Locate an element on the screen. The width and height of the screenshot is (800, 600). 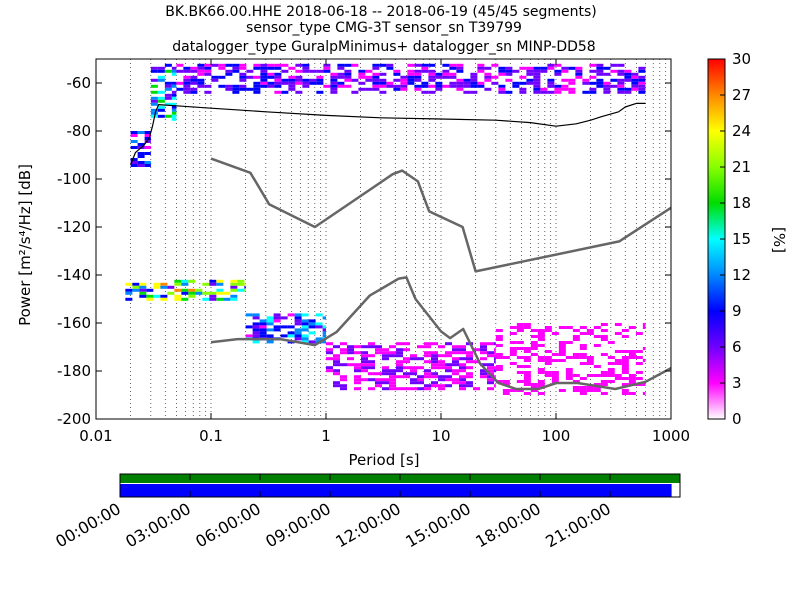
timeline-label: 00:00:00 is located at coordinates (88, 525).